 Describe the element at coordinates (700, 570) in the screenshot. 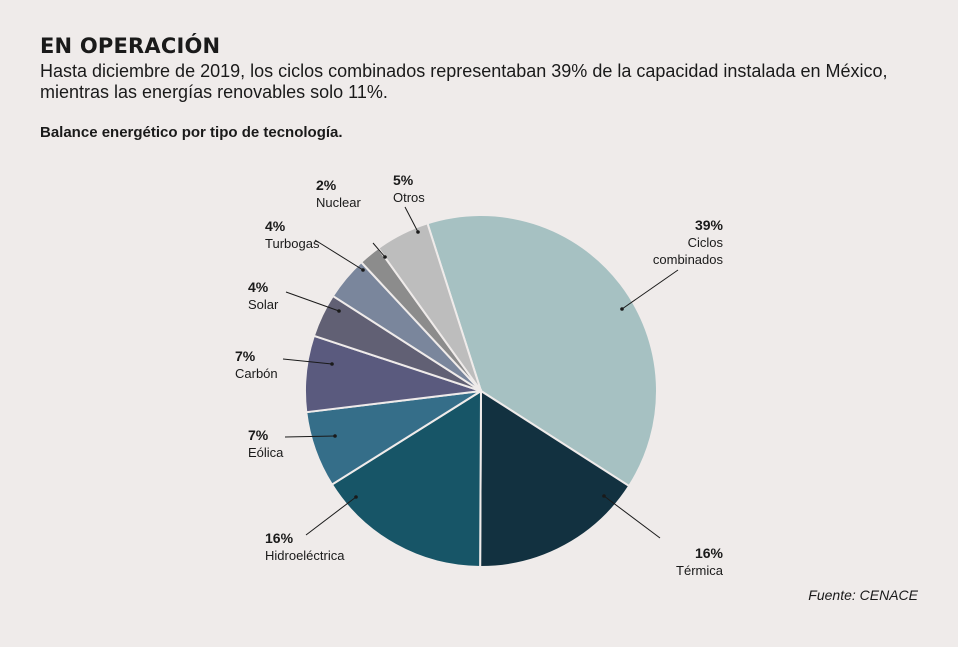

I see `slice-name-label: Térmica` at that location.